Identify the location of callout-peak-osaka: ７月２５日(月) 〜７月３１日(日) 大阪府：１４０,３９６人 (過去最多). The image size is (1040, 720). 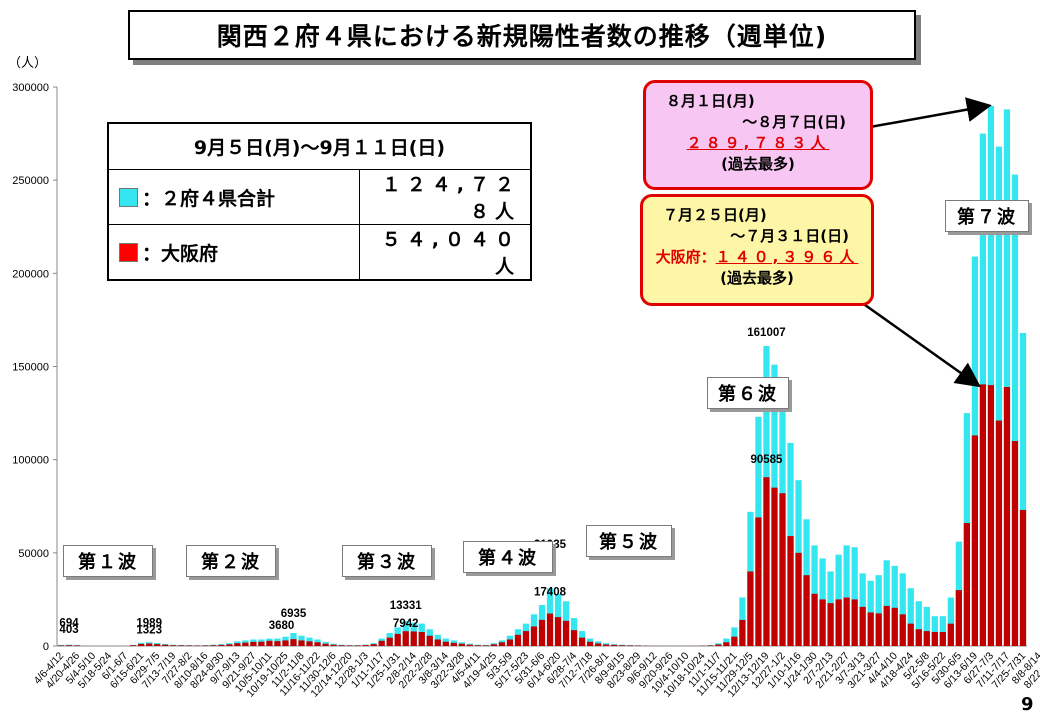
(757, 250).